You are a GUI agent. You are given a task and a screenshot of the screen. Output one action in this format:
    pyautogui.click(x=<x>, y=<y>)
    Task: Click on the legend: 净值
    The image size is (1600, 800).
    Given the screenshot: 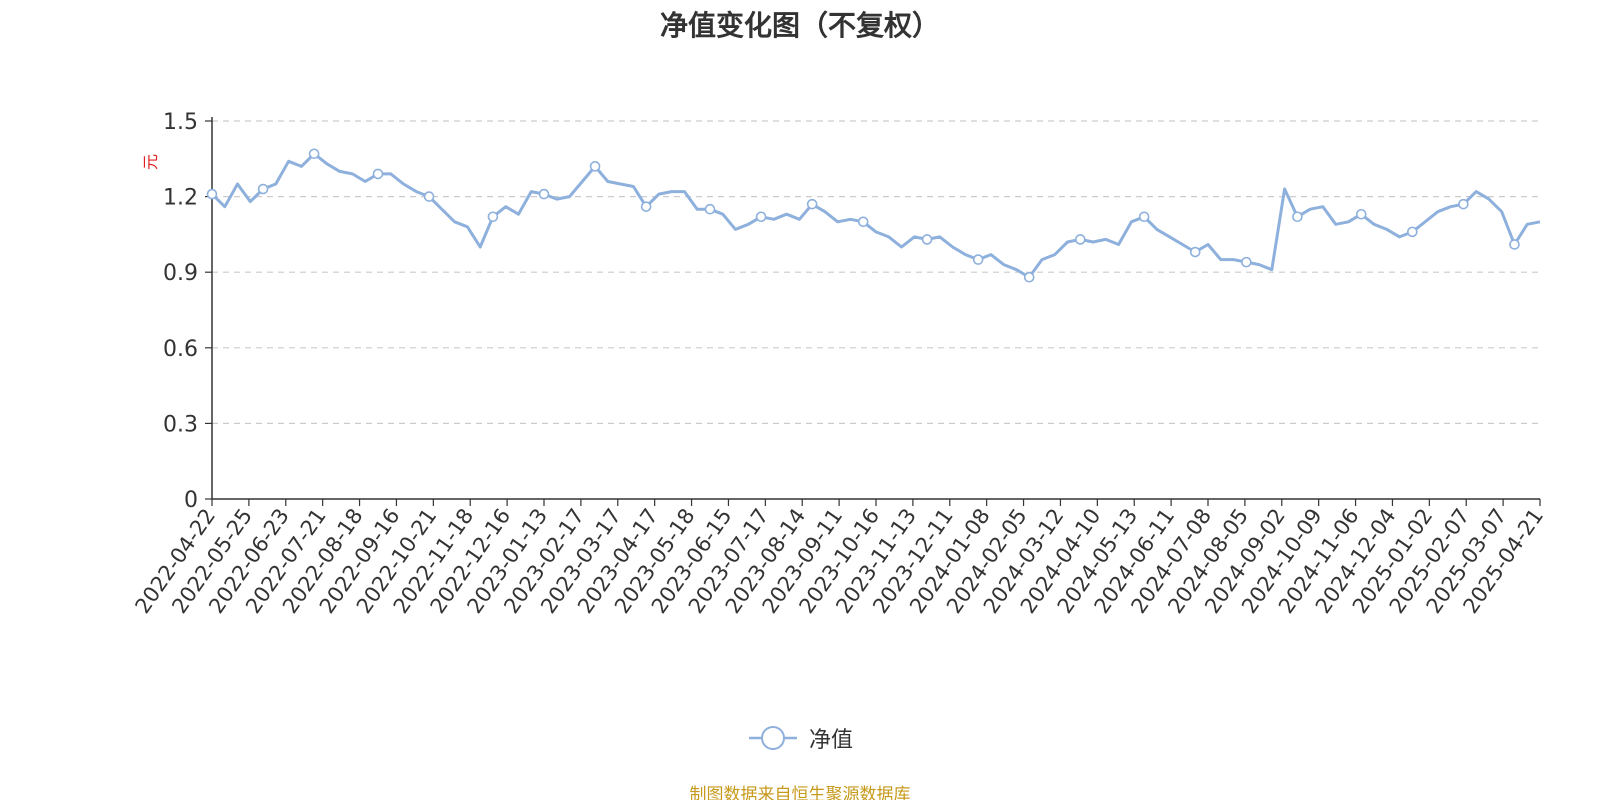 What is the action you would take?
    pyautogui.click(x=800, y=739)
    